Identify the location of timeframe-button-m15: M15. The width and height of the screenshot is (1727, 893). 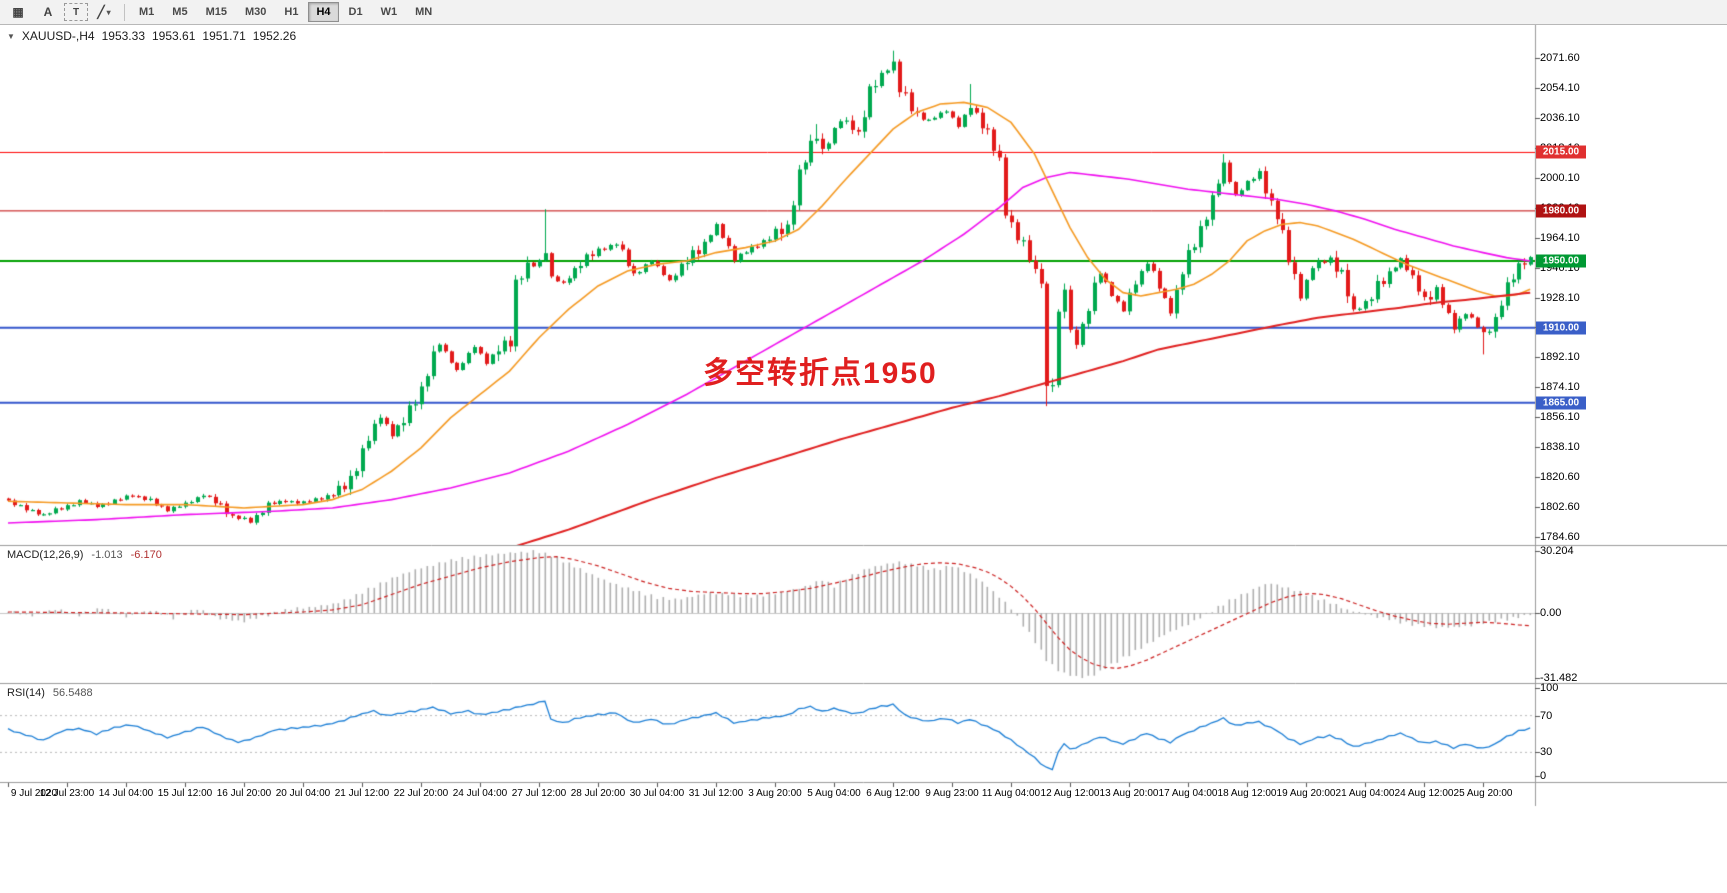
(216, 12).